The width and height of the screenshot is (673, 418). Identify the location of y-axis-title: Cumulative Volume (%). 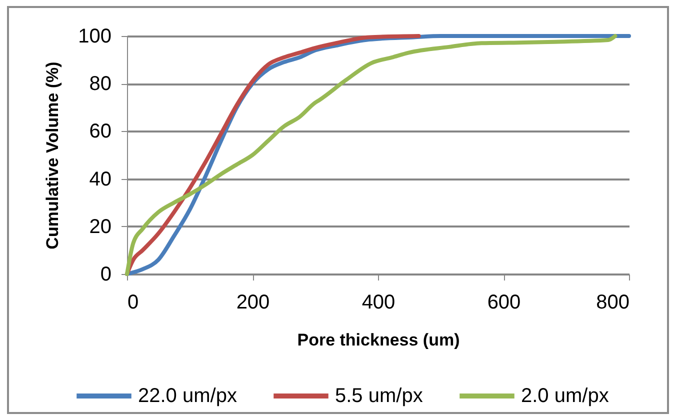
(52, 156).